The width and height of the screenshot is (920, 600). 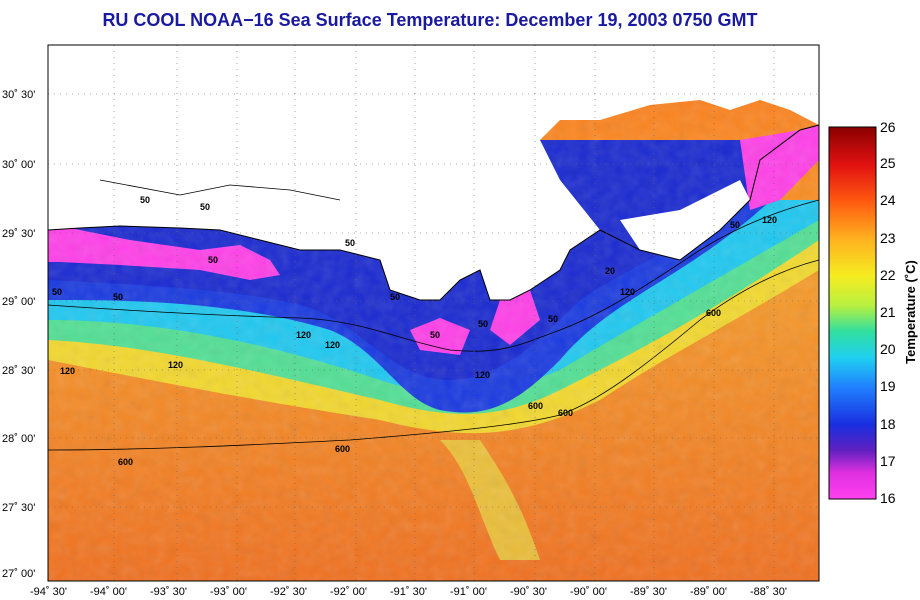 What do you see at coordinates (18, 371) in the screenshot?
I see `latitude-label: 28˚ 30'` at bounding box center [18, 371].